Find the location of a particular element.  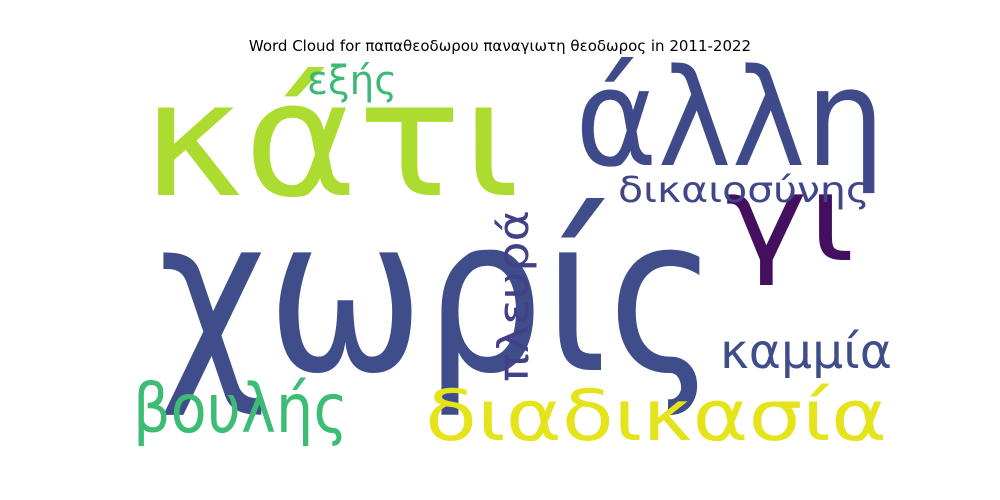

word-plevra: πλευρά is located at coordinates (513, 296).